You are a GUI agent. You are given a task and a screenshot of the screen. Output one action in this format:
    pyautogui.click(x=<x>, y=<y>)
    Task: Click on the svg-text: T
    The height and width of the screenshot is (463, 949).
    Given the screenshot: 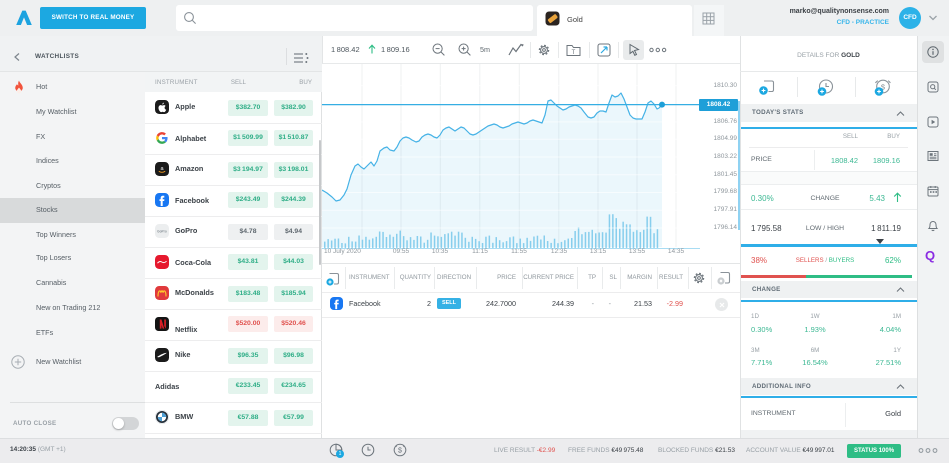 What is the action you would take?
    pyautogui.click(x=574, y=53)
    